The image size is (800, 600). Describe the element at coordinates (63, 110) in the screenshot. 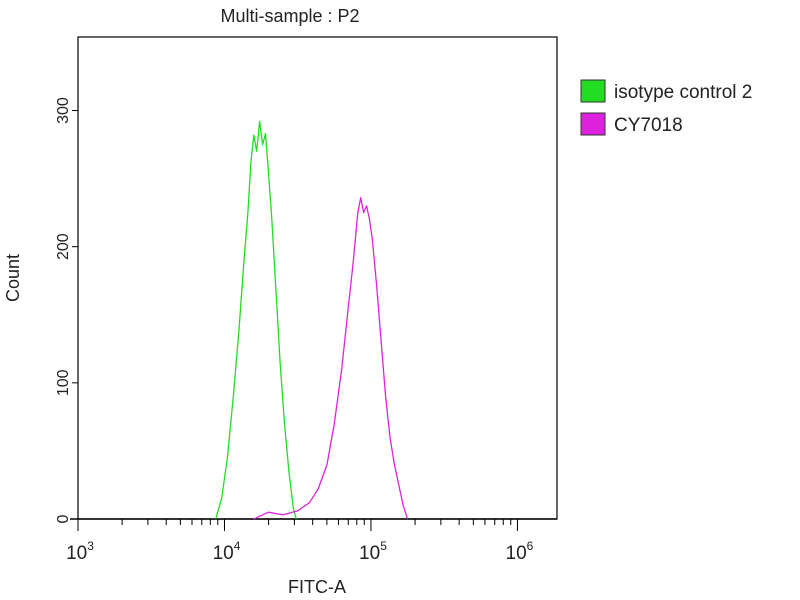

I see `y-tick-label: 300` at that location.